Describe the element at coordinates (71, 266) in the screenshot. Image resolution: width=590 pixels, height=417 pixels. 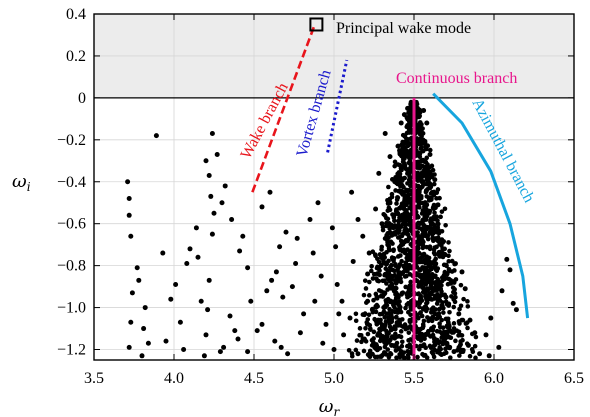
I see `y-tick-label: −0.8` at that location.